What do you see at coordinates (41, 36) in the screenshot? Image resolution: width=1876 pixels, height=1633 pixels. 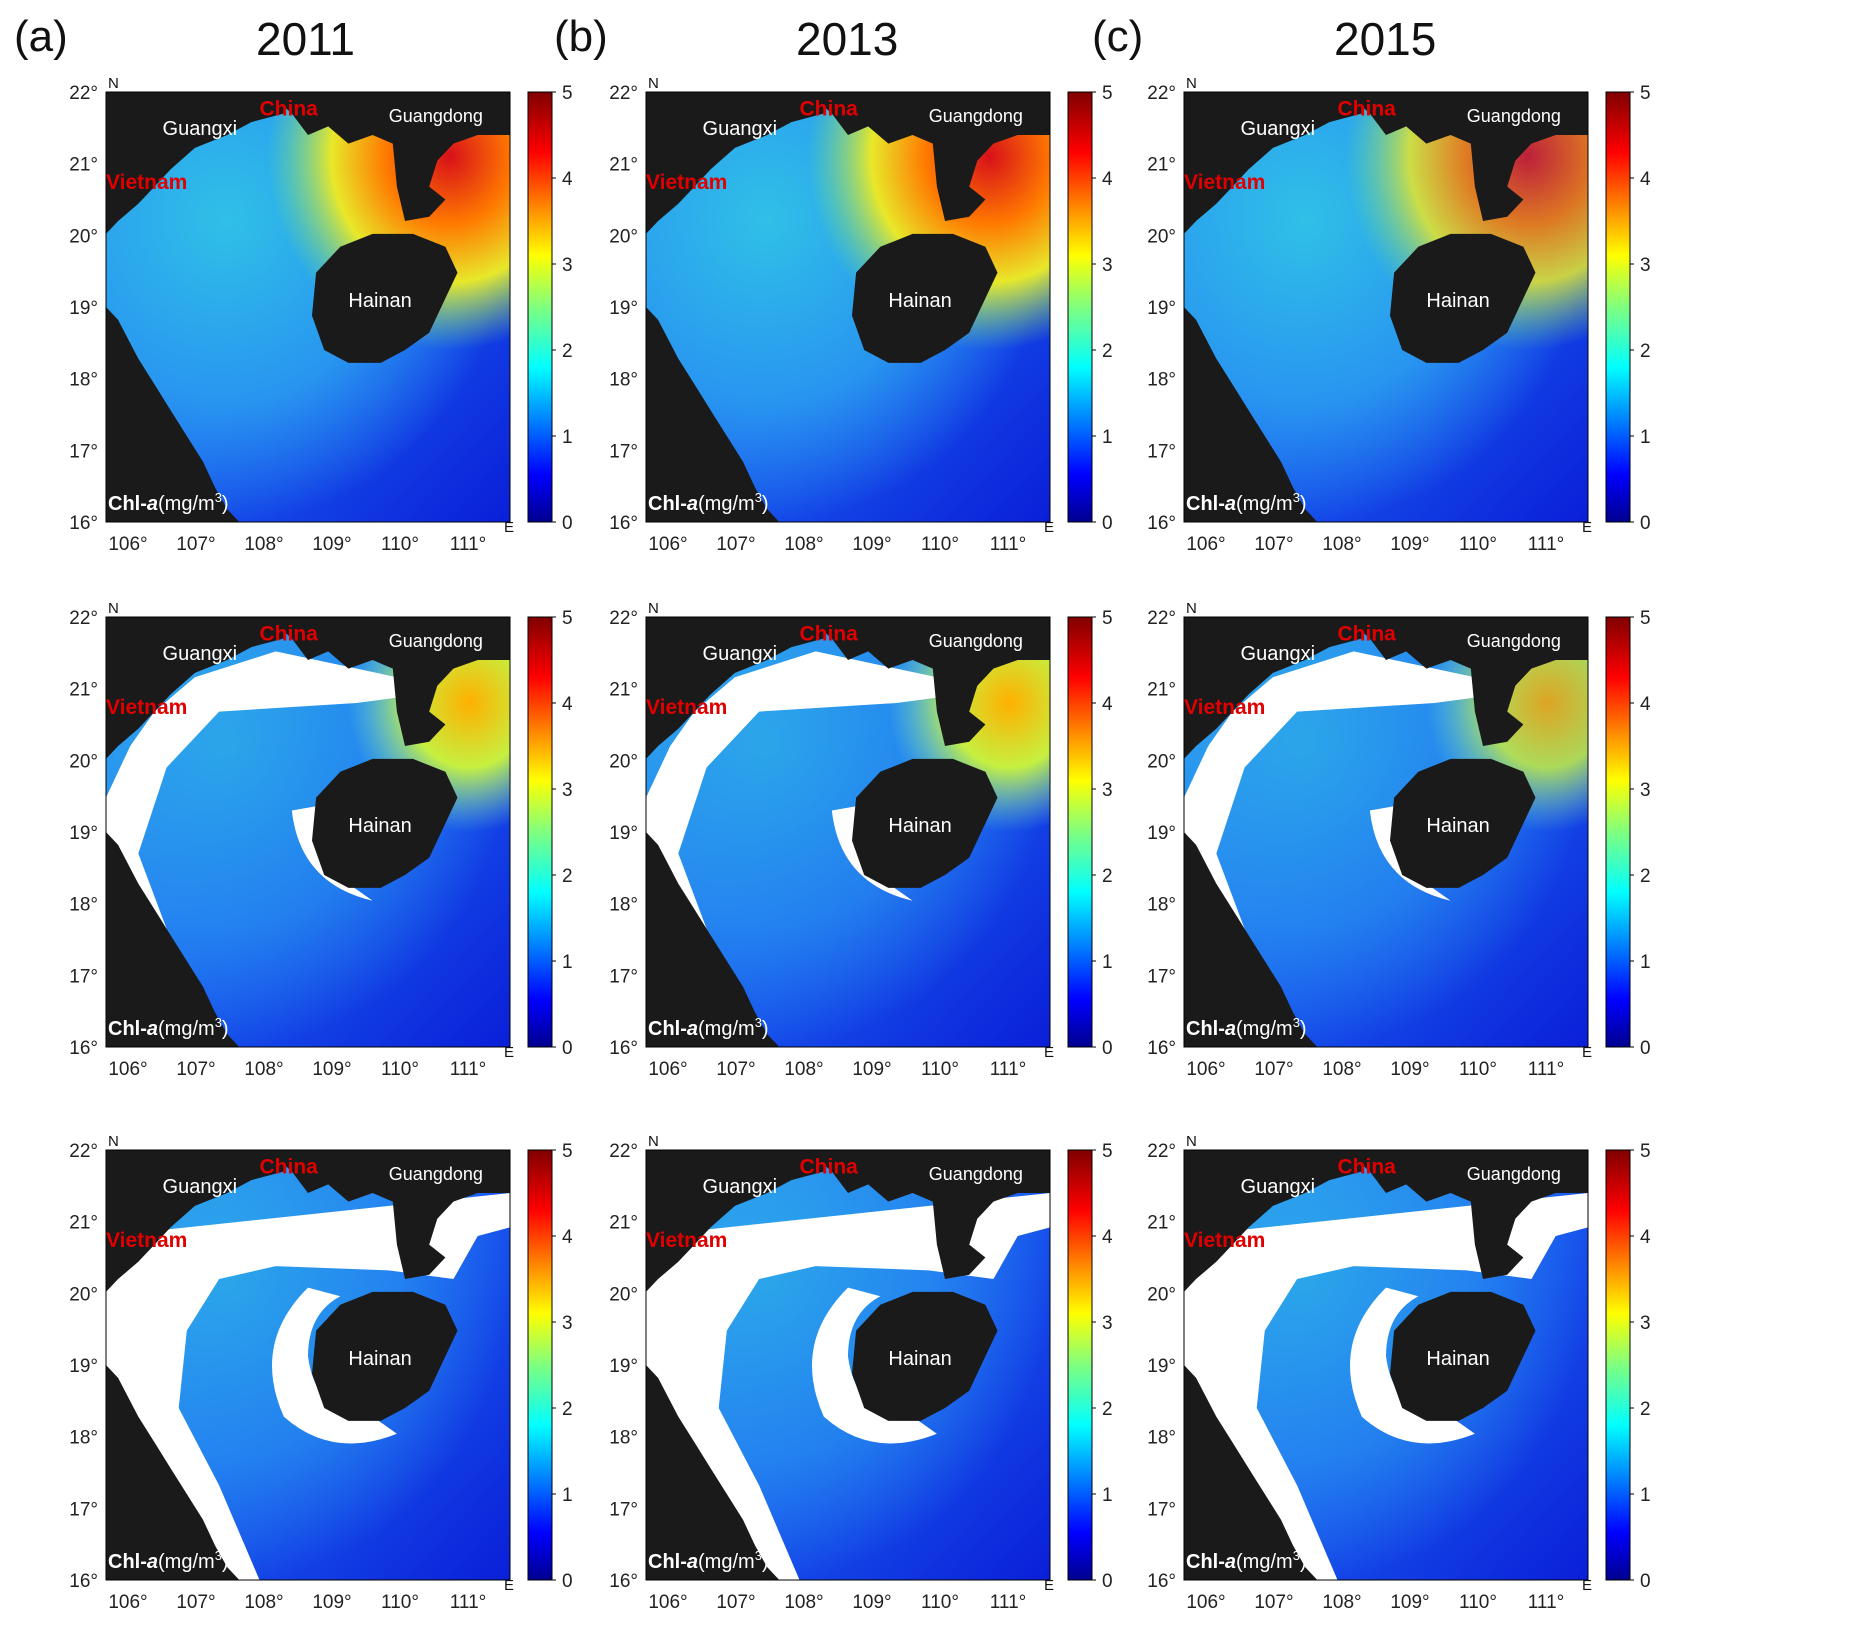 I see `panel-label: (a)` at bounding box center [41, 36].